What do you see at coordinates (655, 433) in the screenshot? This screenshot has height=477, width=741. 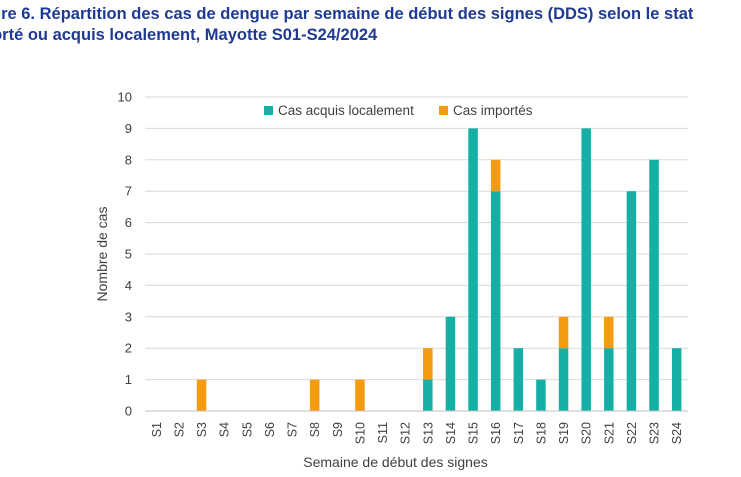 I see `x-tick-label: S23` at bounding box center [655, 433].